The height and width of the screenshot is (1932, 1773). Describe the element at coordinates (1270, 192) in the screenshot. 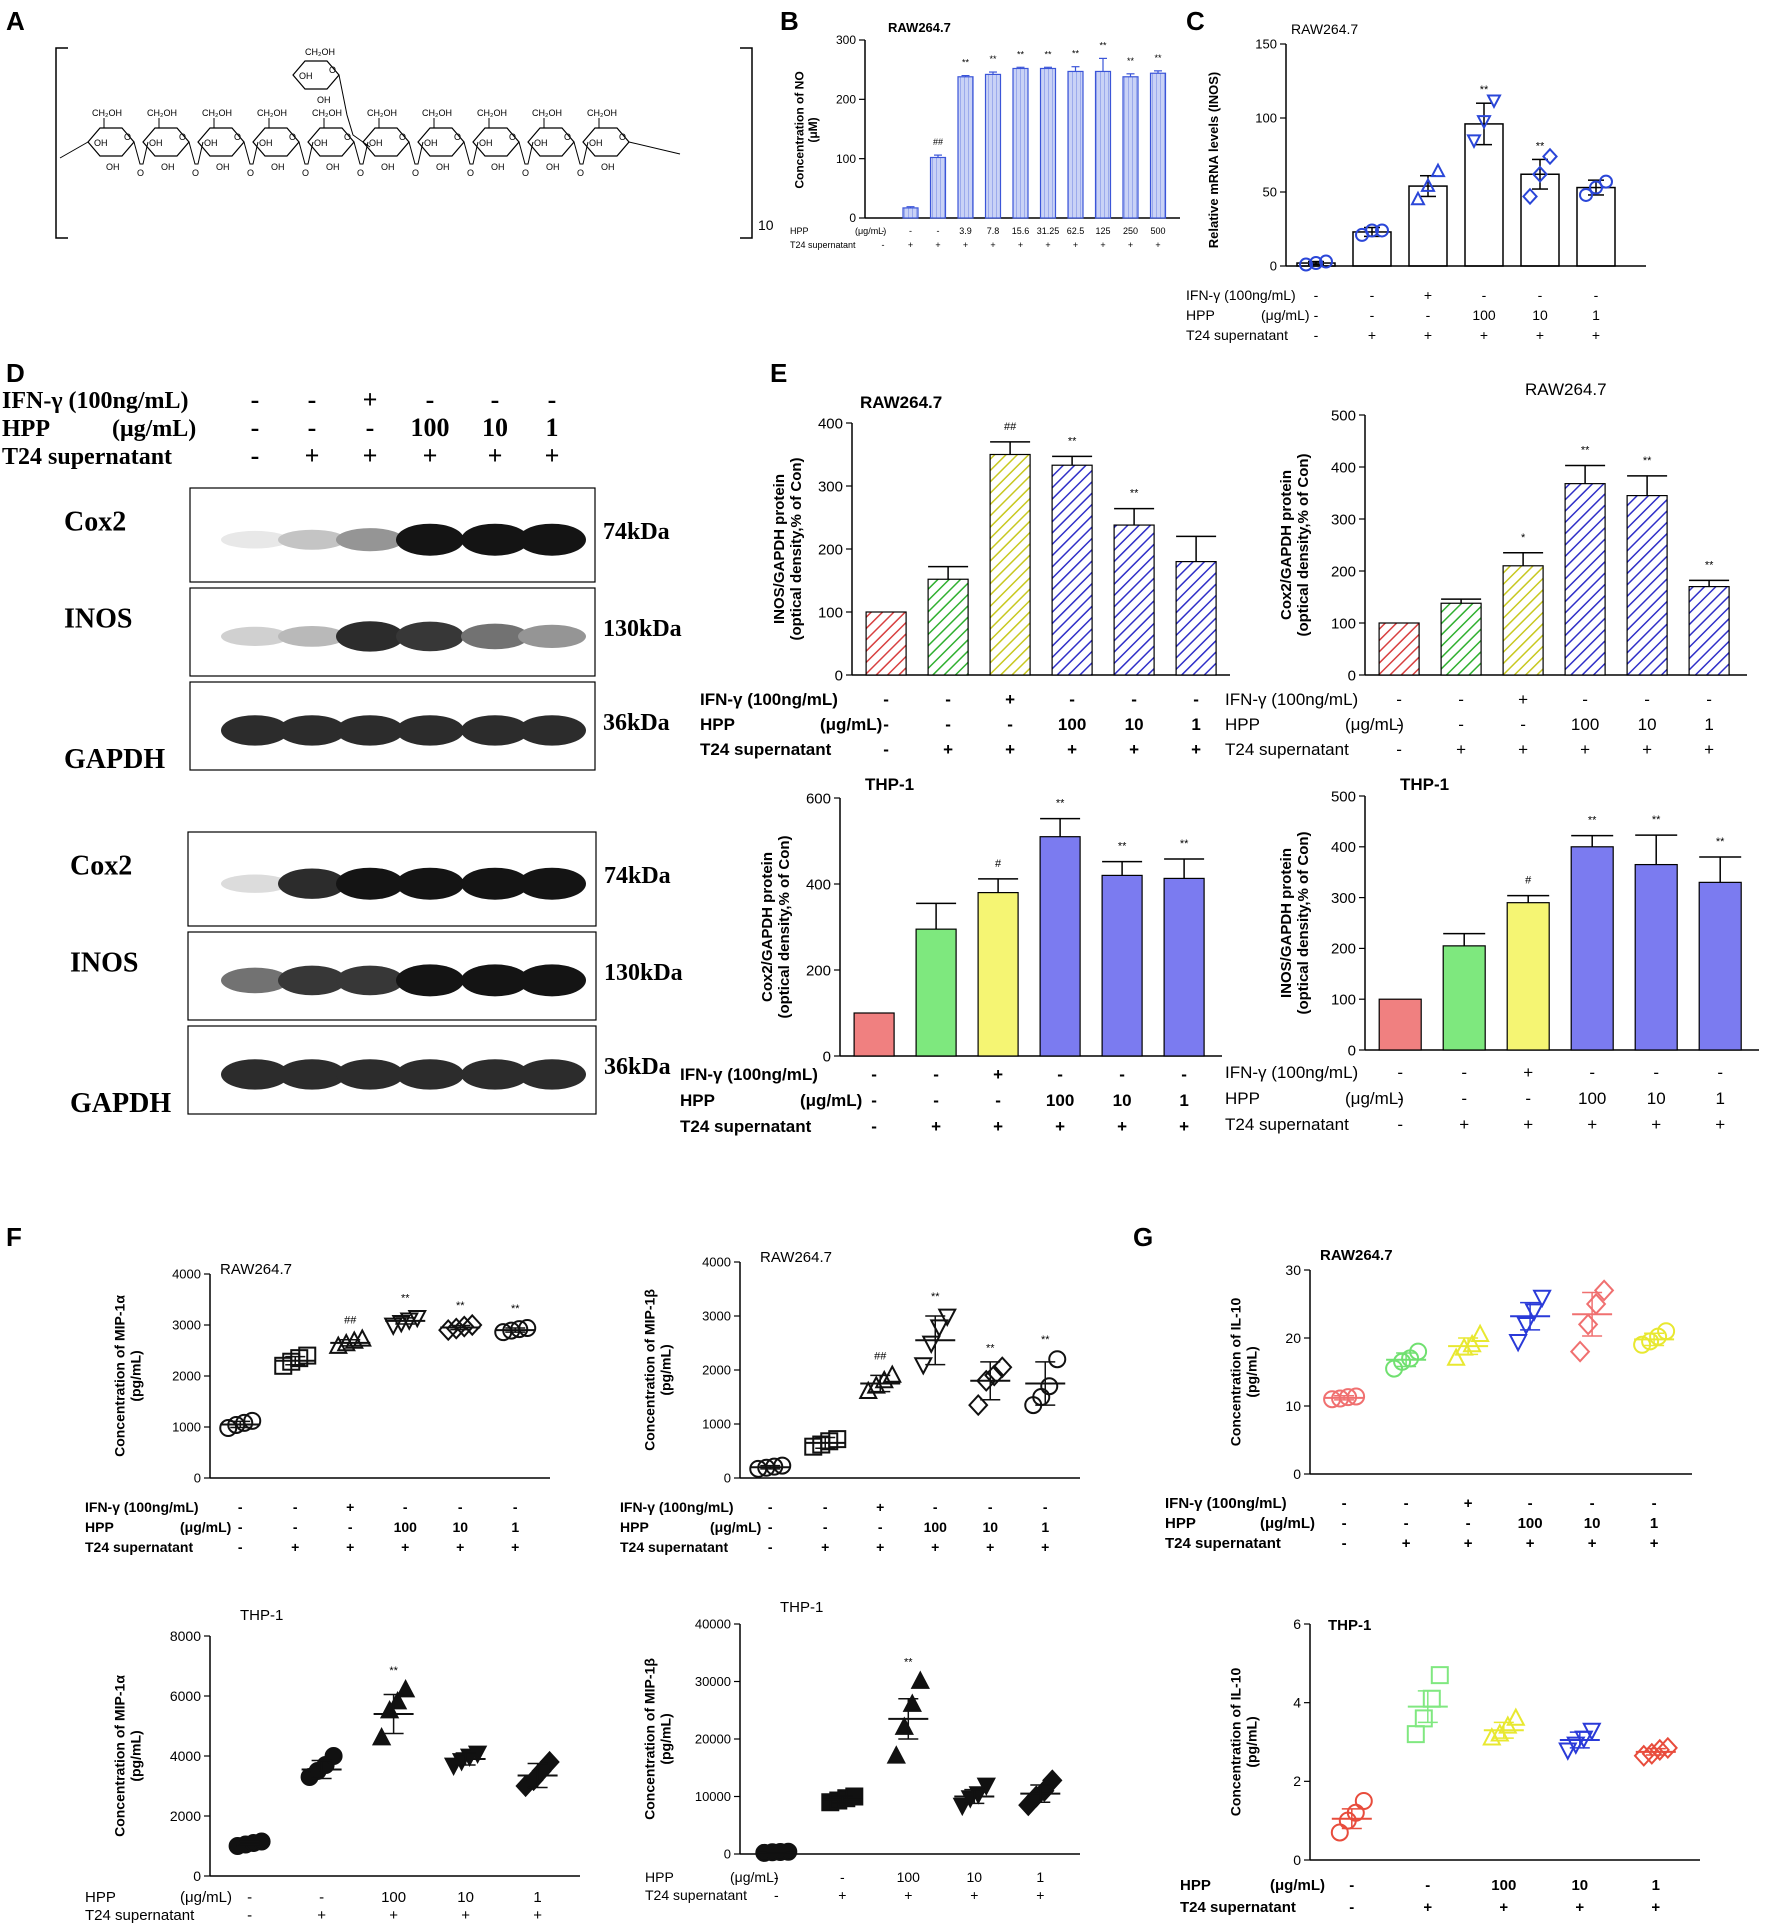

I see `y-tick-label: 50` at that location.